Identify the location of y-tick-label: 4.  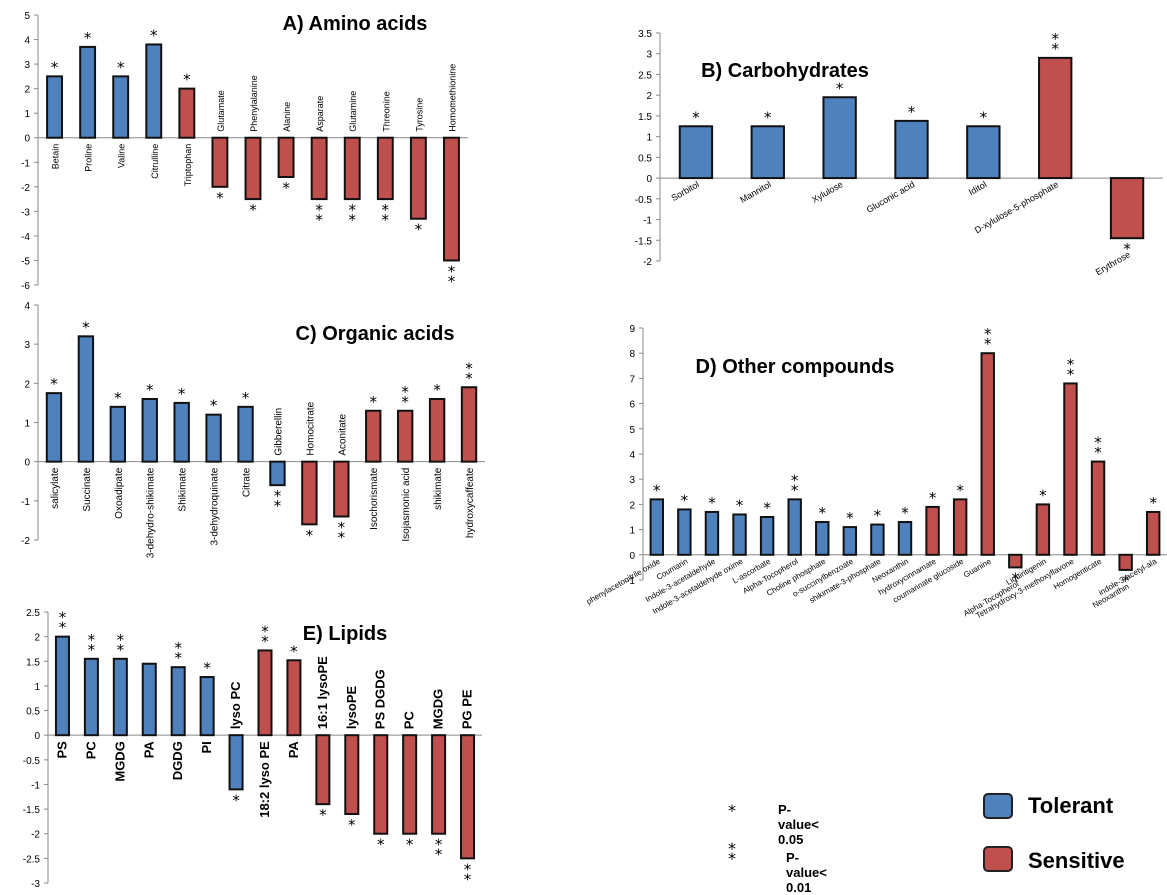
(27, 306).